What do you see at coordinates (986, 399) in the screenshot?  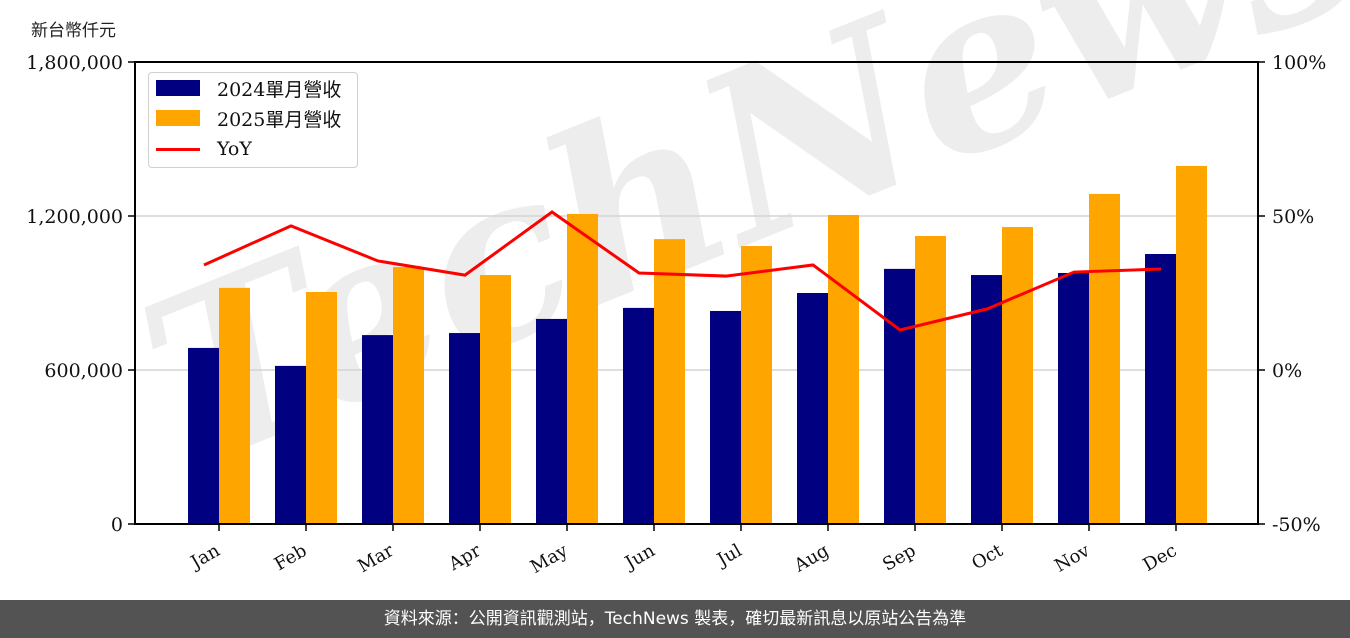 I see `bar-oct-2024` at bounding box center [986, 399].